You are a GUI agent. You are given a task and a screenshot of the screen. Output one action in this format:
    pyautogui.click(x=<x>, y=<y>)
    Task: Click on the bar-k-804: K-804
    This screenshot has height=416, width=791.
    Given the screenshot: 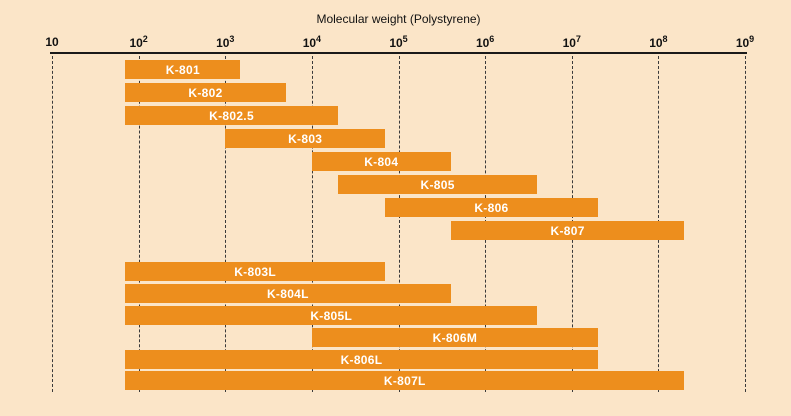 What is the action you would take?
    pyautogui.click(x=381, y=161)
    